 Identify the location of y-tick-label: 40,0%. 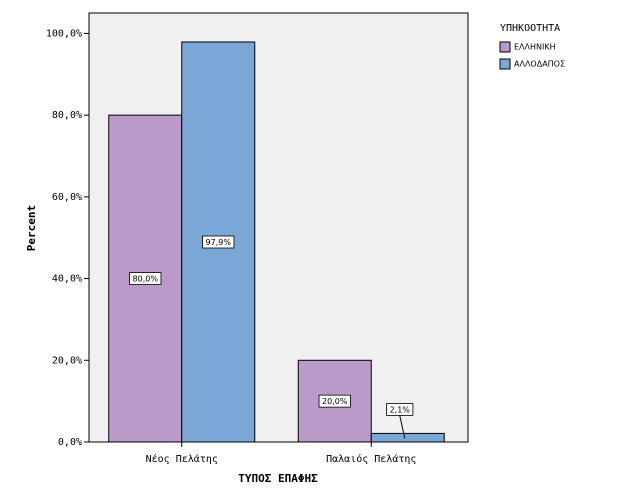
(67, 279).